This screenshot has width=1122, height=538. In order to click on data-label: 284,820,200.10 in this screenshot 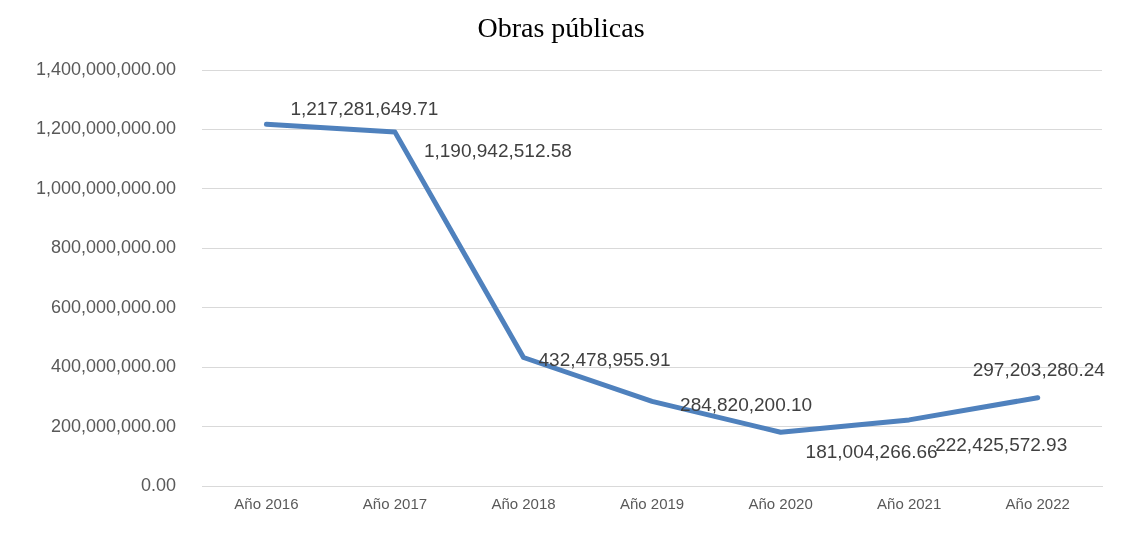, I will do `click(746, 404)`.